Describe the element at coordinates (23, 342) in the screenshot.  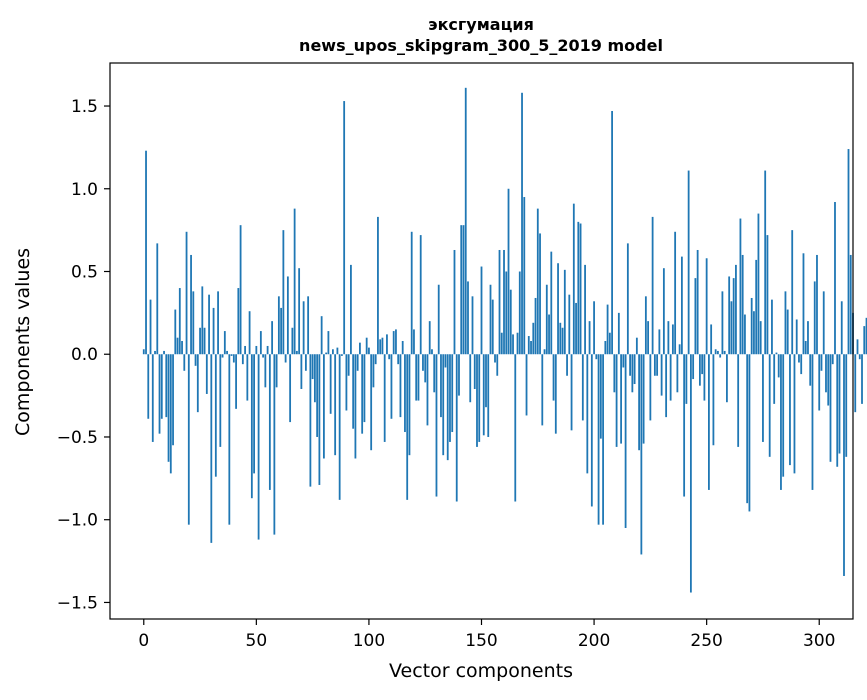
I see `y-axis-label: Components values` at that location.